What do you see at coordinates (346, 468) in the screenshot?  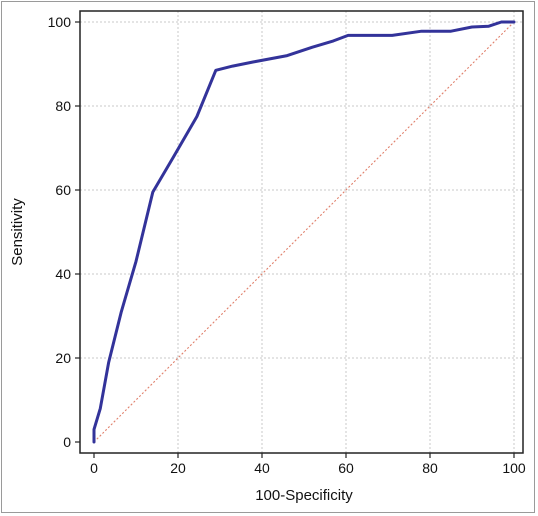 I see `x-tick-label: 60` at bounding box center [346, 468].